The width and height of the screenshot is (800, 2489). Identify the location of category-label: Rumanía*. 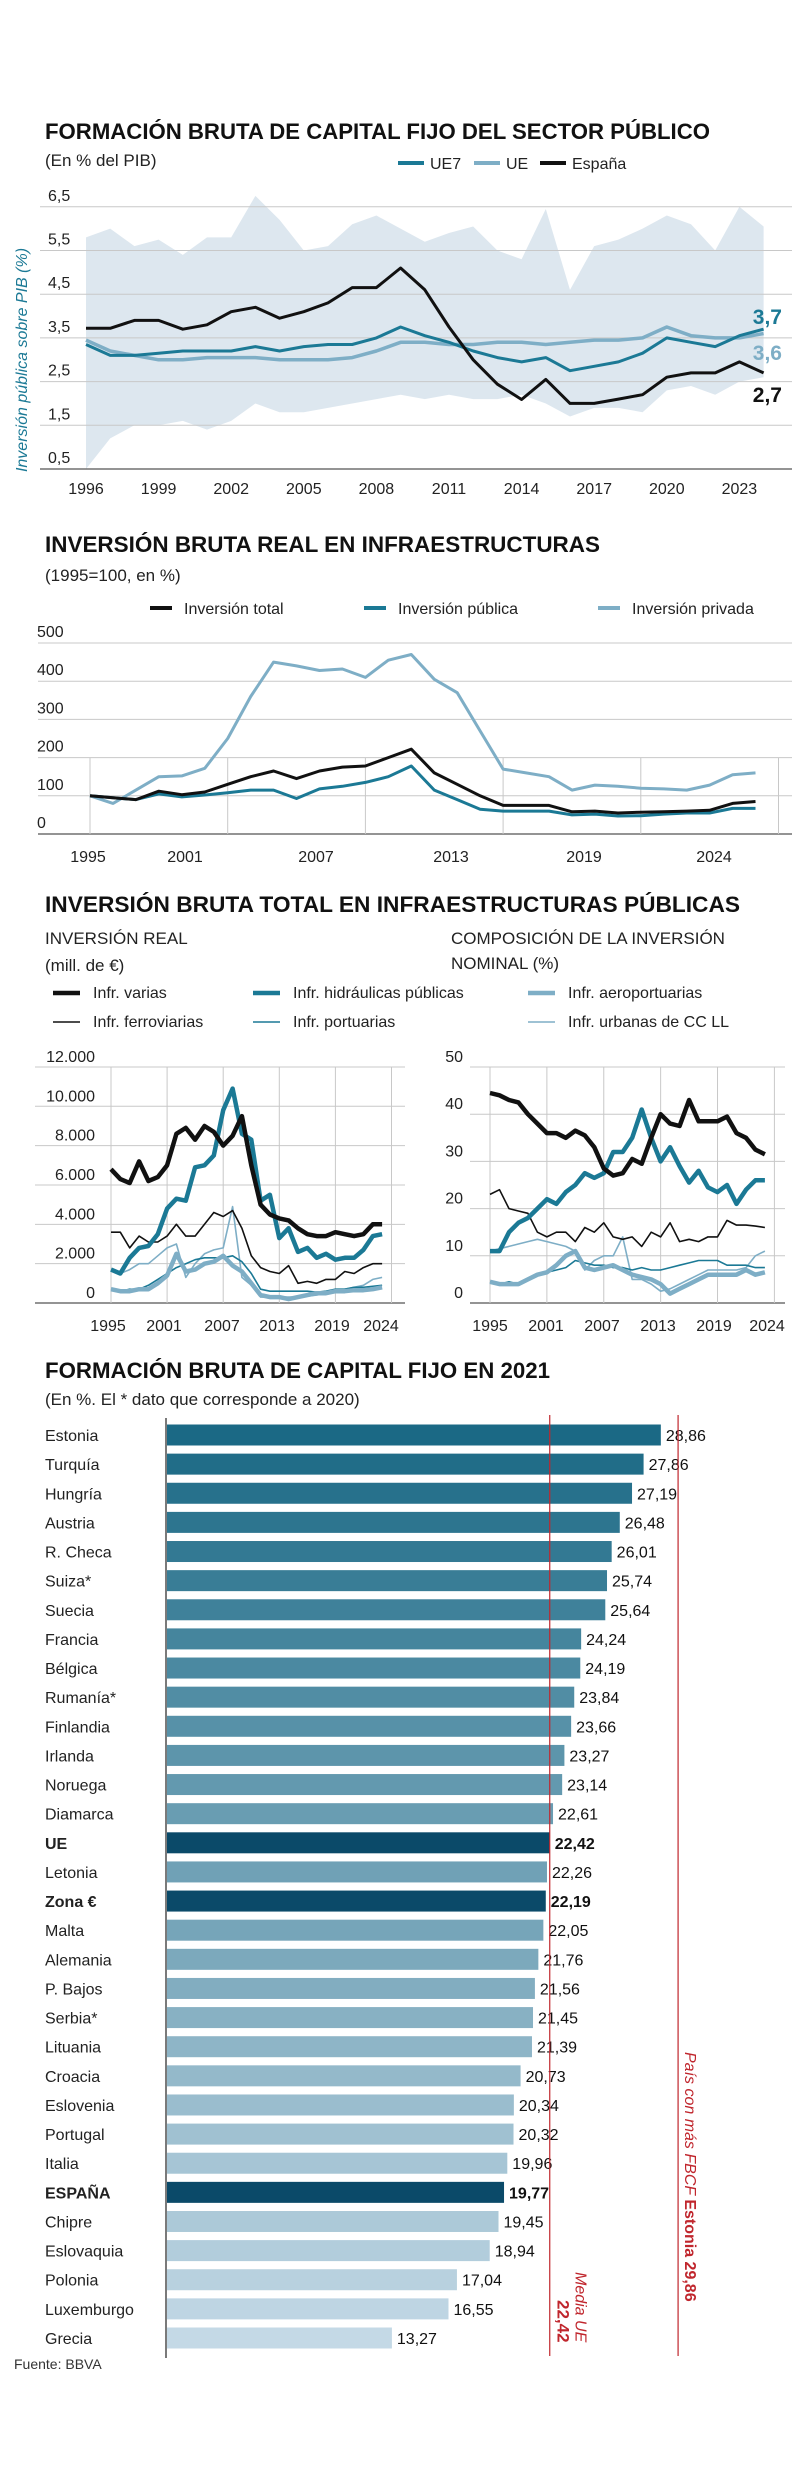
(80, 1698).